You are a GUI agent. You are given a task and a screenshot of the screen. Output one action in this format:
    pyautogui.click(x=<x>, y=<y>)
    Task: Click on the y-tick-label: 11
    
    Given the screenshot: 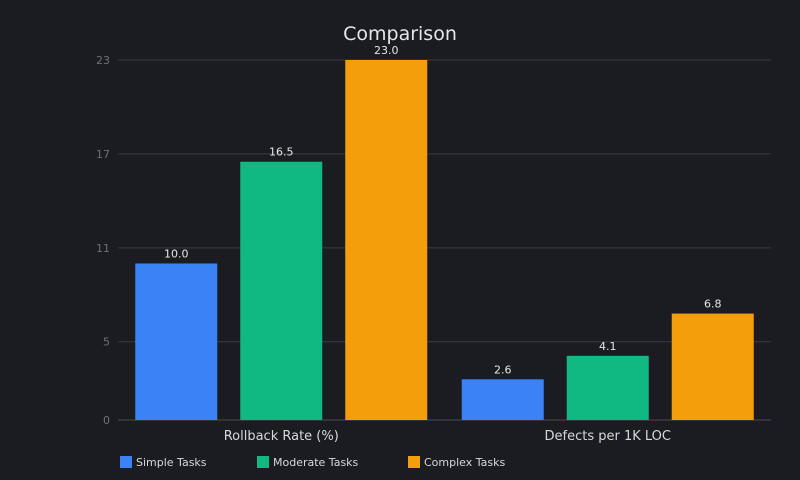 What is the action you would take?
    pyautogui.click(x=103, y=248)
    